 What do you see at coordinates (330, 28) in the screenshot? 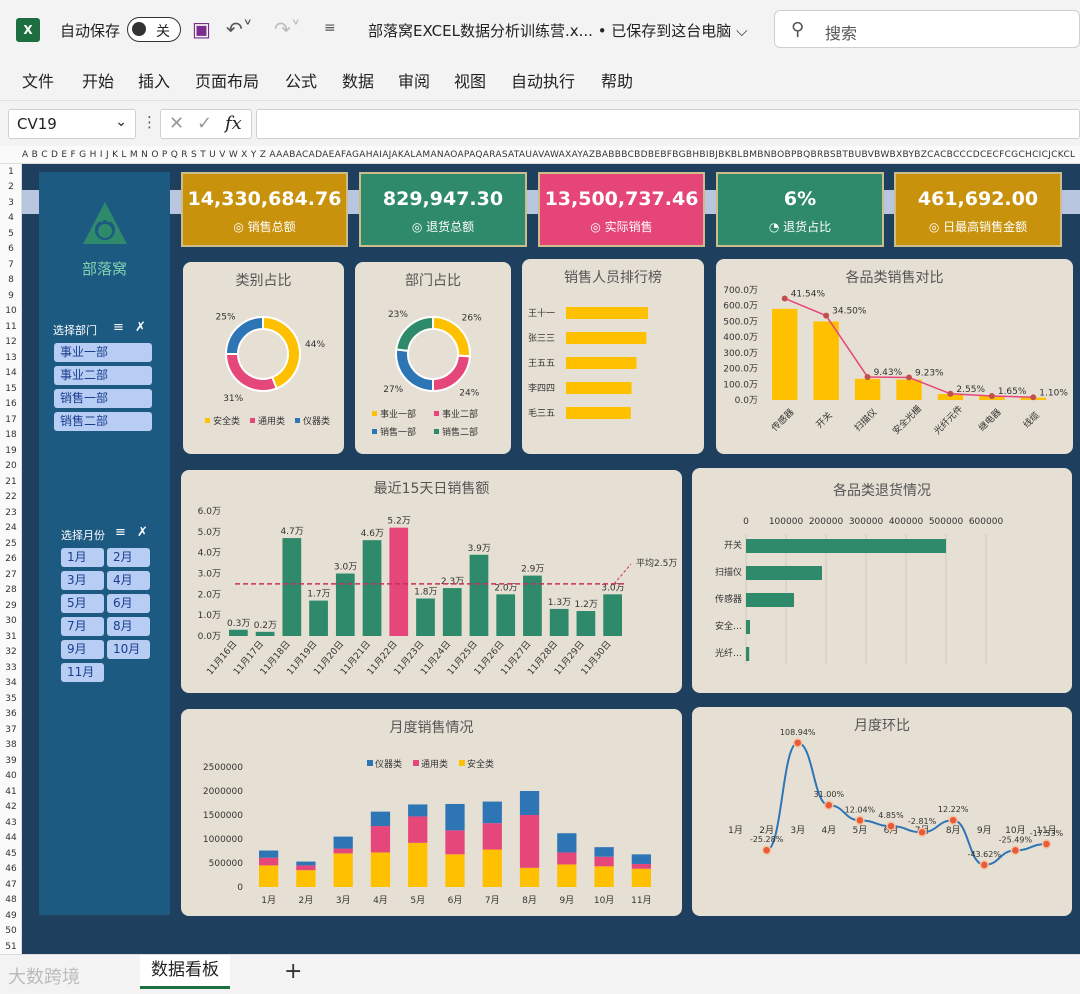
I see `customize-qat-icon: ≡` at bounding box center [330, 28].